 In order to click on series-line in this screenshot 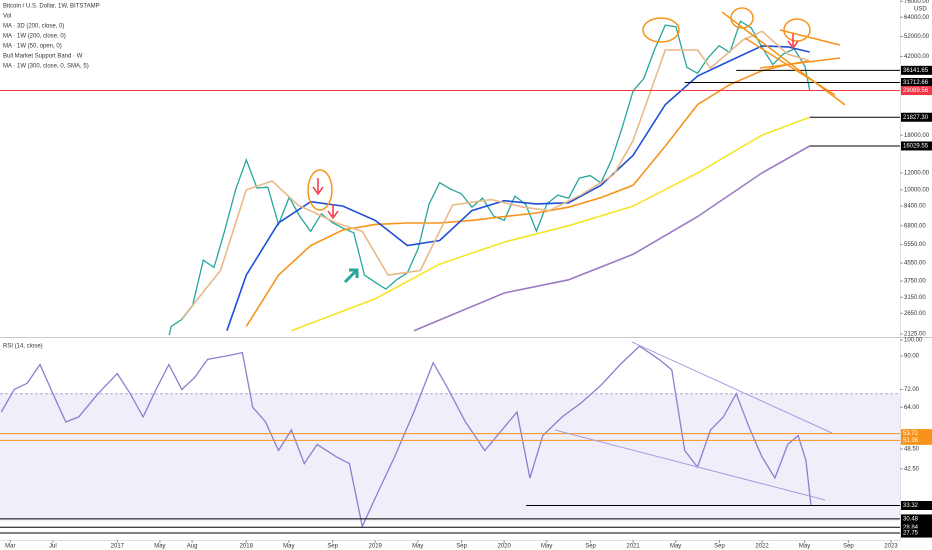, I will do `click(612, 238)`.